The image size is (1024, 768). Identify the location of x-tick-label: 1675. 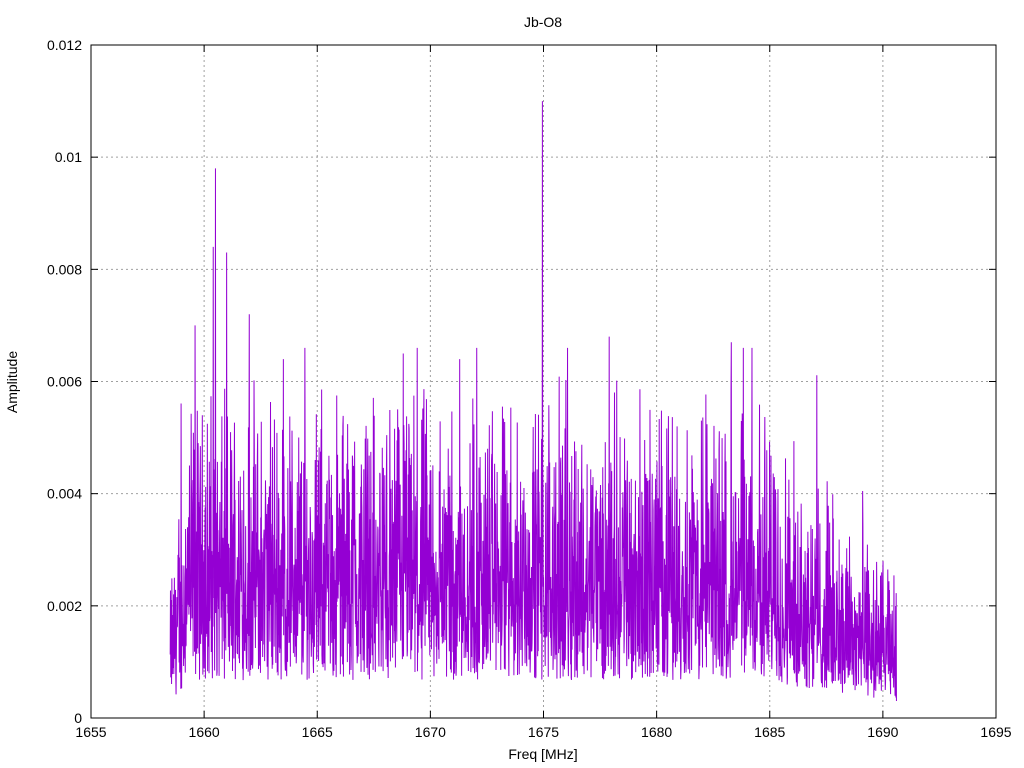
(543, 732).